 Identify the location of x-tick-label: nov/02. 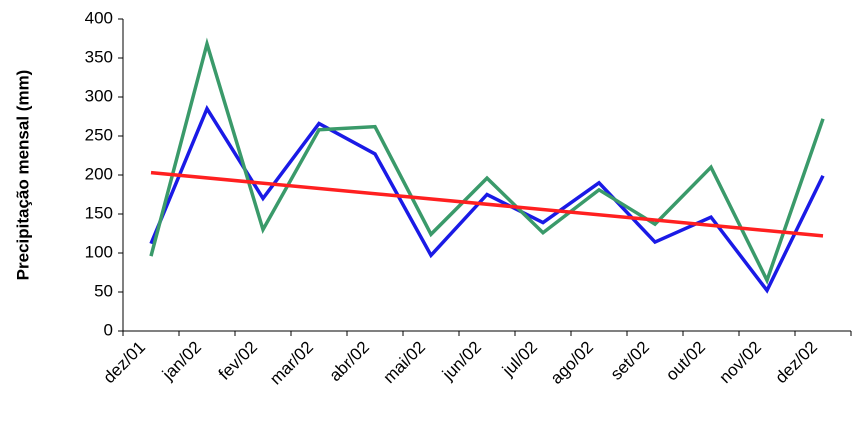
(740, 363).